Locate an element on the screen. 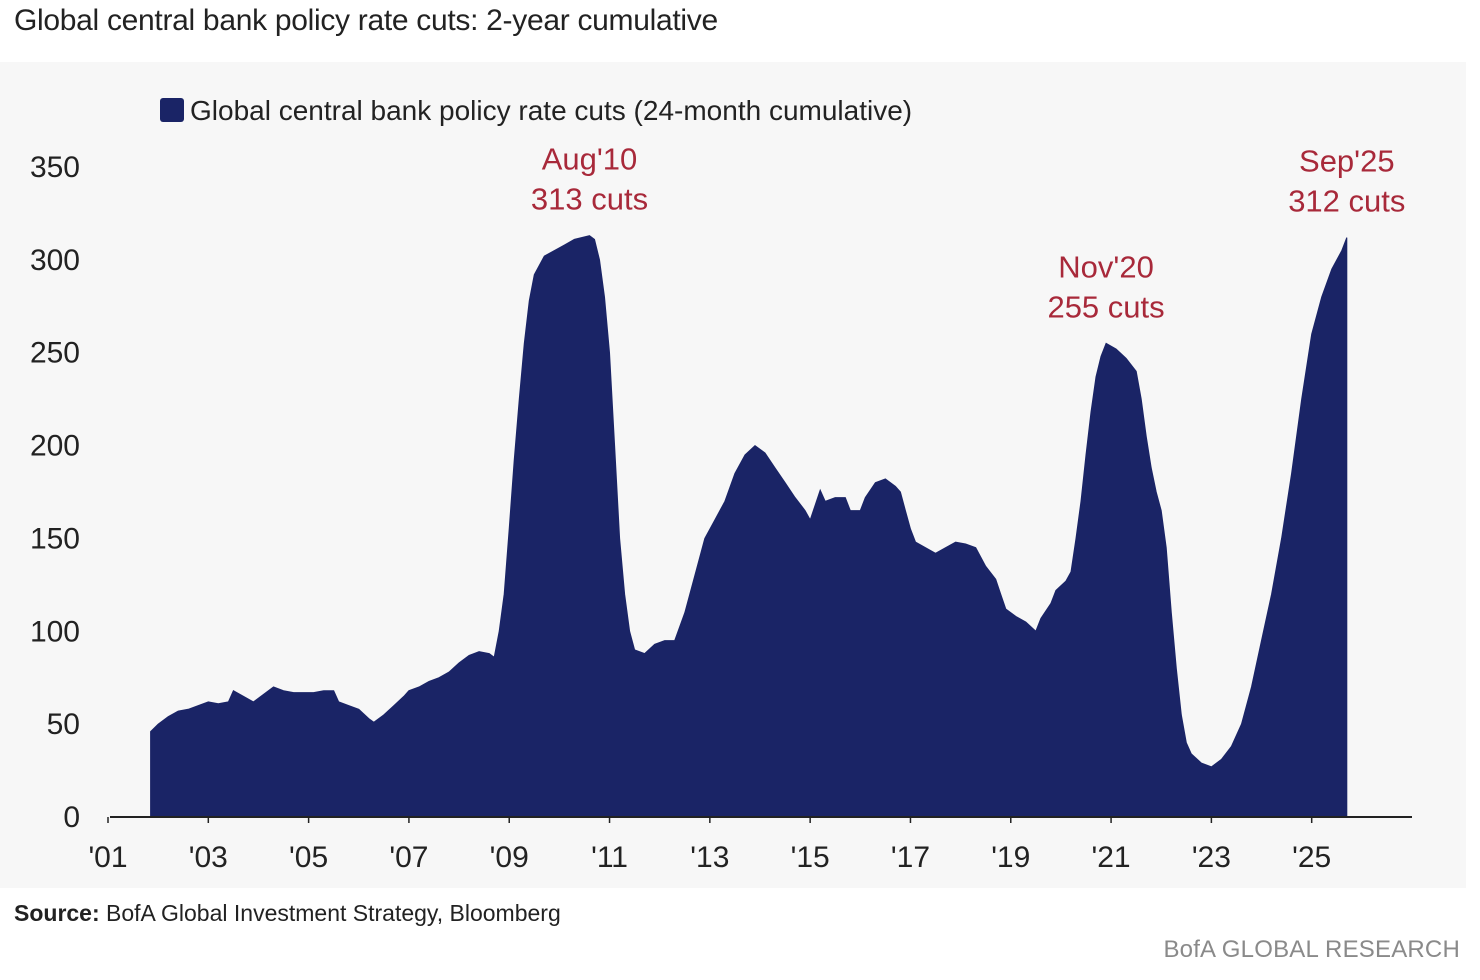 The image size is (1480, 980). y-tick-label: 200 is located at coordinates (55, 446).